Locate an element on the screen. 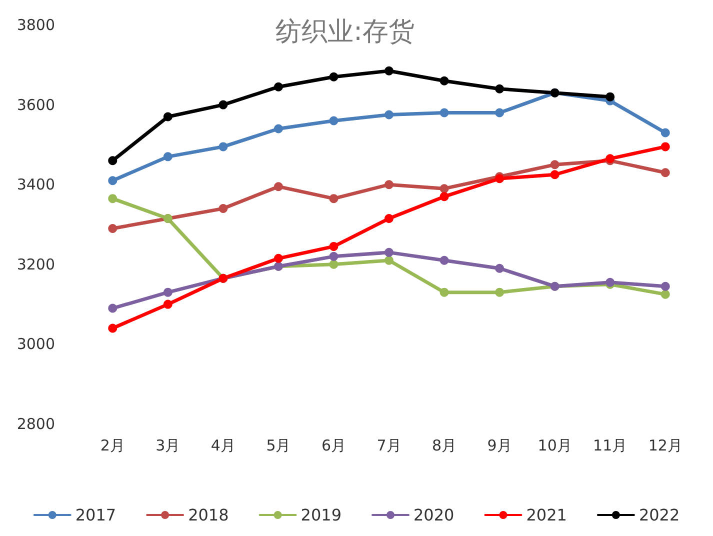 This screenshot has width=713, height=536. y-tick-label: 3200 is located at coordinates (35, 264).